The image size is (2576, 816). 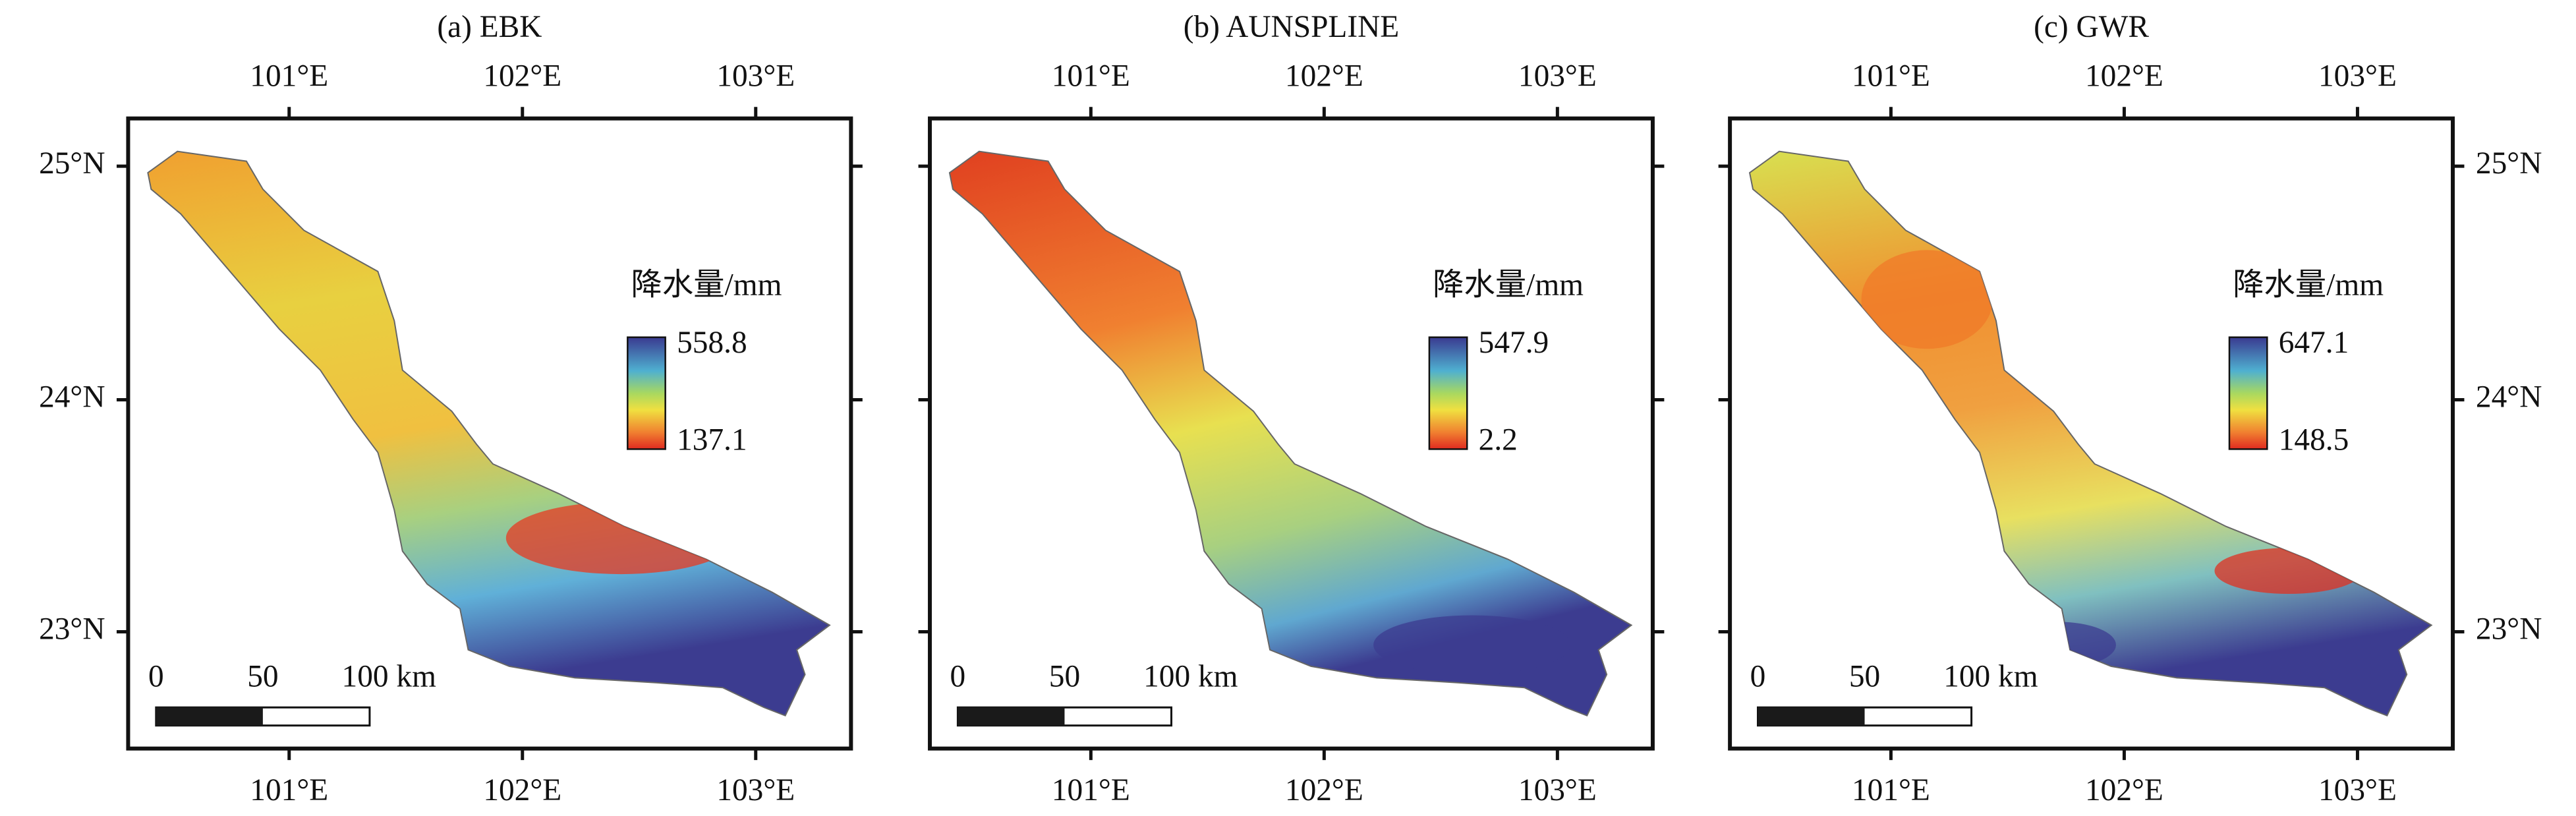 I want to click on legend-max: 558.8, so click(x=712, y=343).